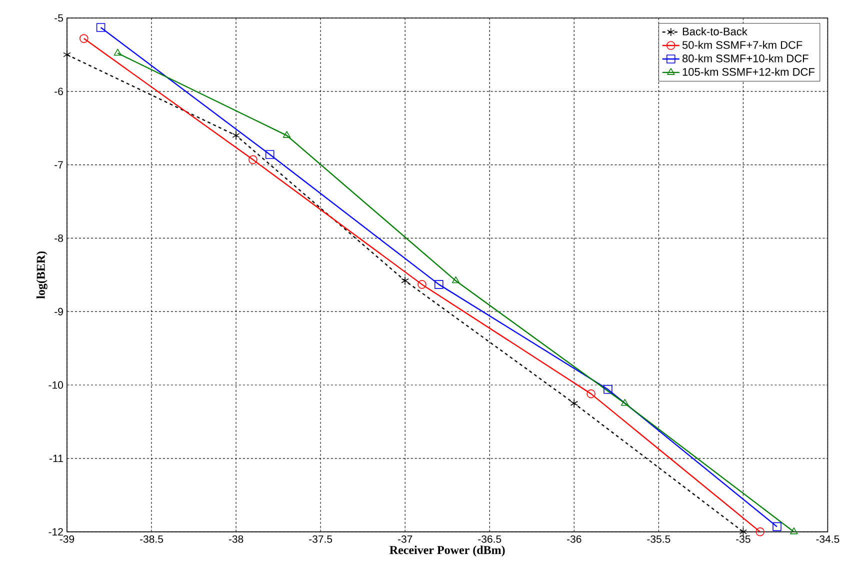 The image size is (843, 582). What do you see at coordinates (58, 238) in the screenshot?
I see `y-tick-label: -8` at bounding box center [58, 238].